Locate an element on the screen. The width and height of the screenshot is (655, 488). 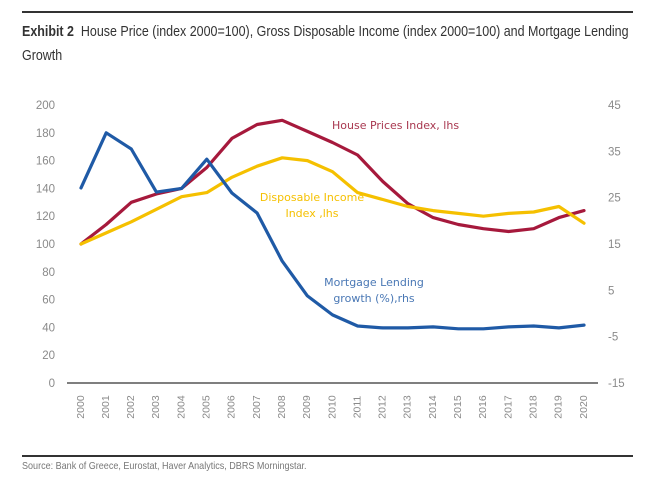
y-left-tick-label: 140 is located at coordinates (45, 189).